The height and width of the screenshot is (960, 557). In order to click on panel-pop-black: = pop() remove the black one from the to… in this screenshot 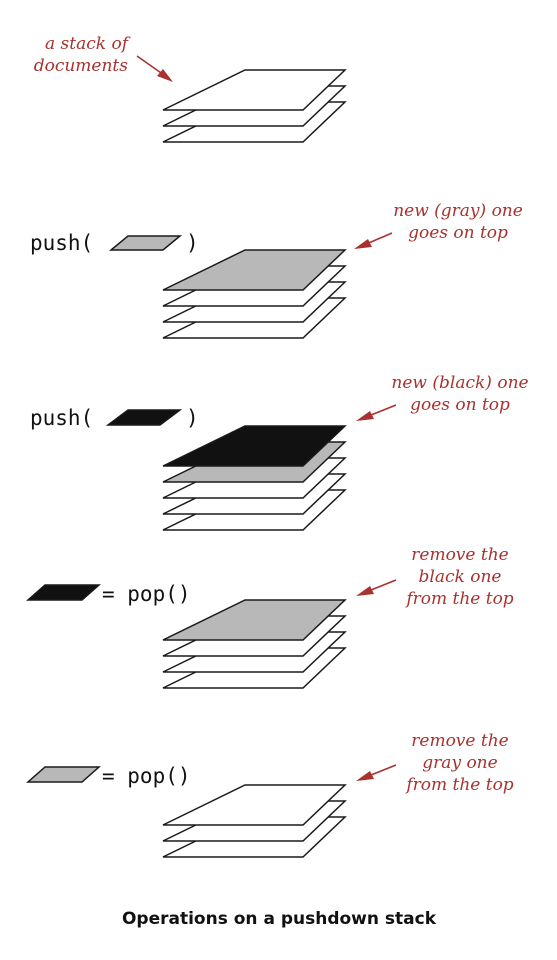, I will do `click(270, 617)`.